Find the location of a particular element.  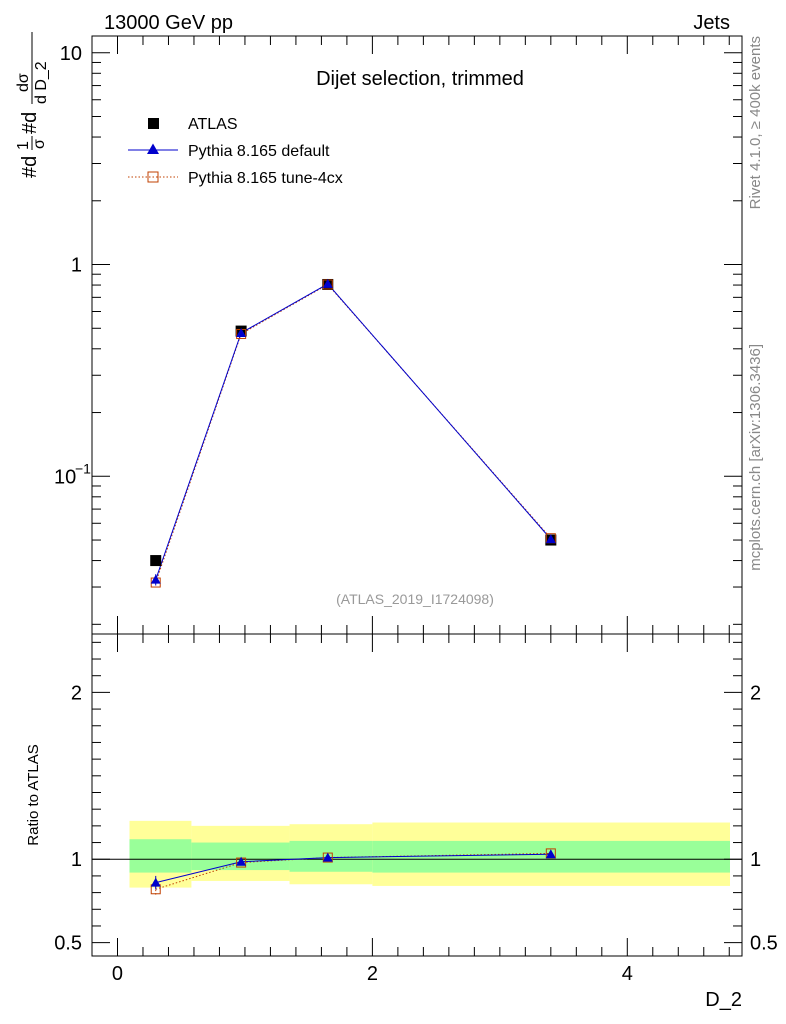

ylabel-dsigma: dσ is located at coordinates (23, 82).